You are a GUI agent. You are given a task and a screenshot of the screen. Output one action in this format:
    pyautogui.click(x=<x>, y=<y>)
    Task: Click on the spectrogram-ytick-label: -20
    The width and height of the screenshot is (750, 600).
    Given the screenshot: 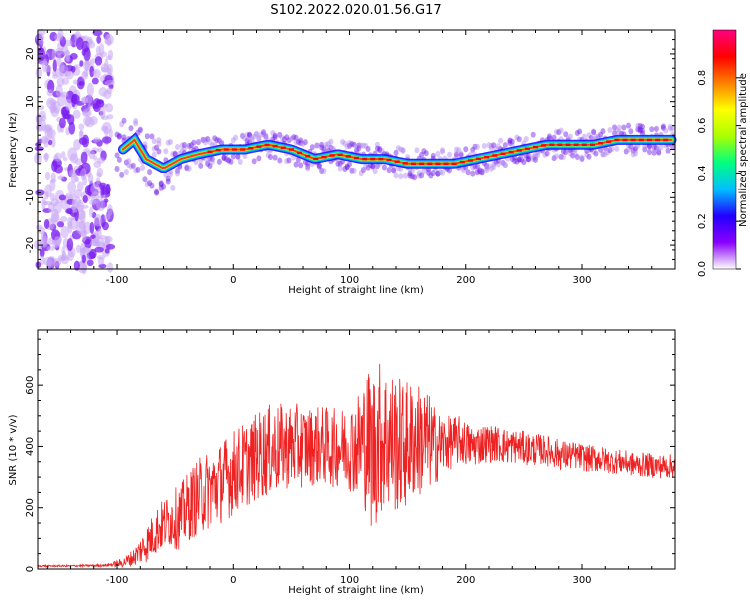 What is the action you would take?
    pyautogui.click(x=30, y=245)
    